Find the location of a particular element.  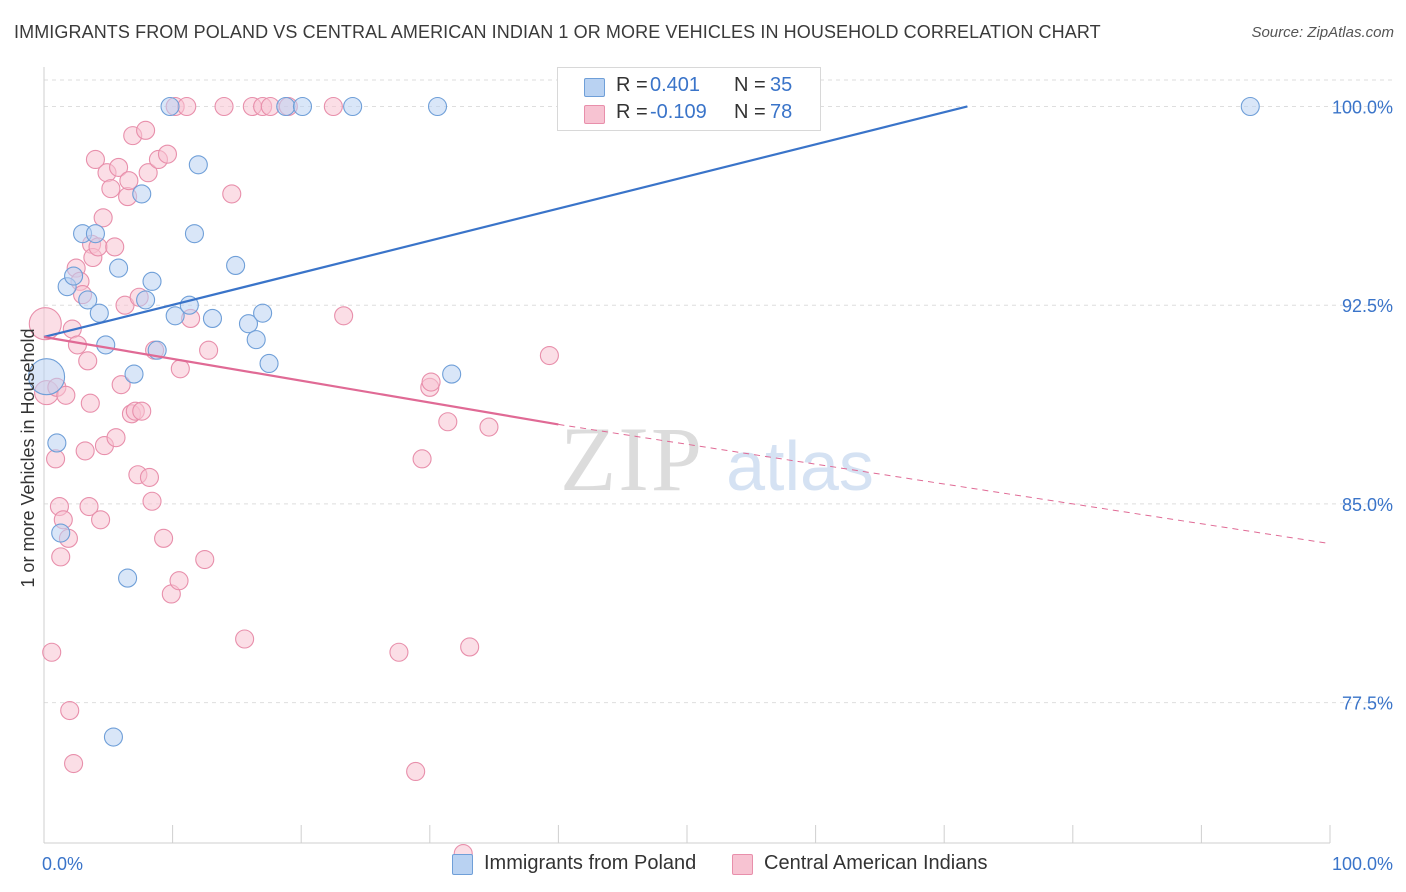

source-label: Source: ZipAtlas.com is located at coordinates (1322, 32).